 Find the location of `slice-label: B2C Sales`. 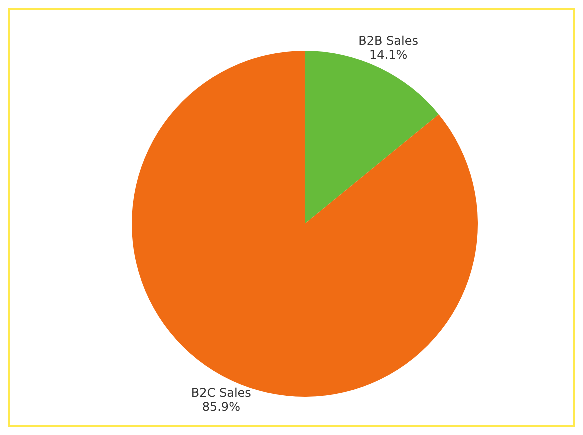

slice-label: B2C Sales is located at coordinates (221, 393).